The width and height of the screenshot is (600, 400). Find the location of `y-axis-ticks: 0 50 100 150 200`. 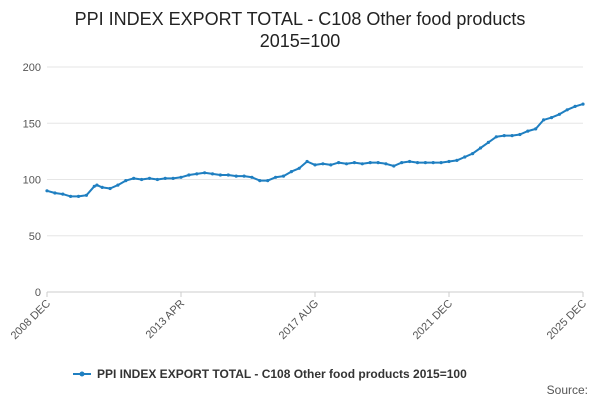

y-axis-ticks: 0 50 100 150 200 is located at coordinates (32, 180).